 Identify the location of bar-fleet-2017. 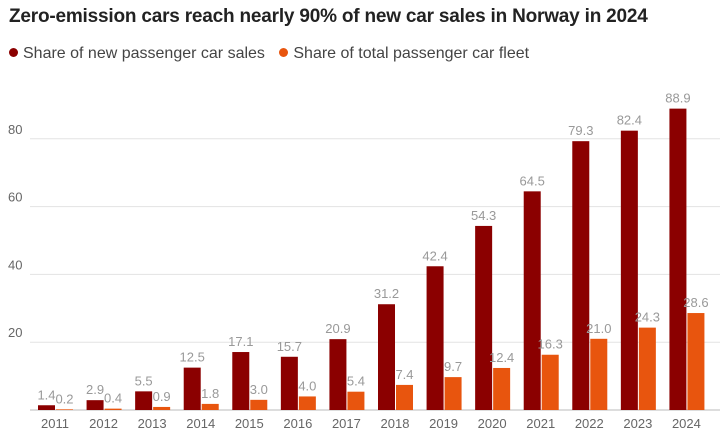
(356, 400).